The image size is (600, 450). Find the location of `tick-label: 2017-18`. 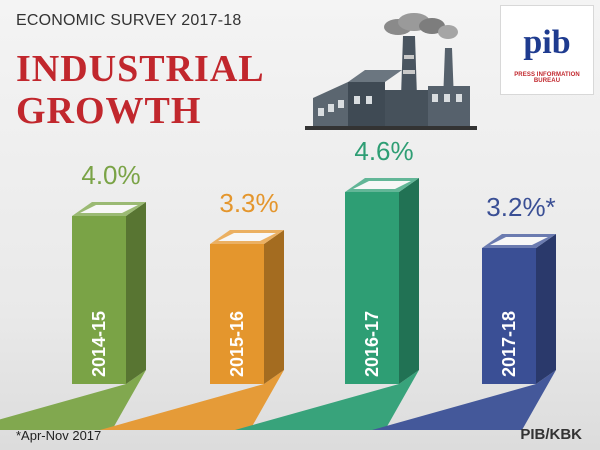

tick-label: 2017-18 is located at coordinates (509, 344).